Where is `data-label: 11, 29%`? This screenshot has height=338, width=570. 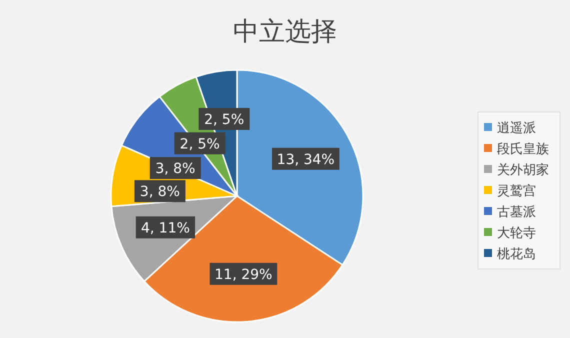 data-label: 11, 29% is located at coordinates (243, 274).